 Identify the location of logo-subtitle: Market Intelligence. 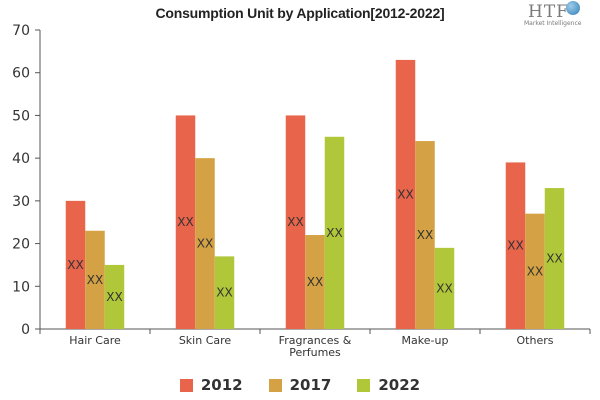
(553, 23).